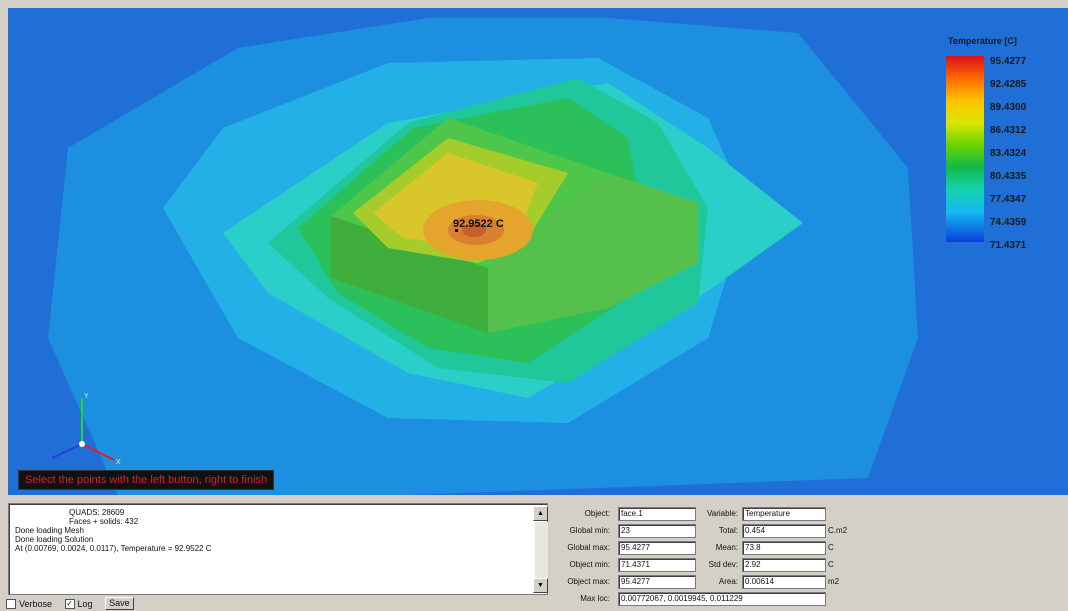 This screenshot has height=611, width=1068. What do you see at coordinates (589, 530) in the screenshot?
I see `global-min-label: Global min:` at bounding box center [589, 530].